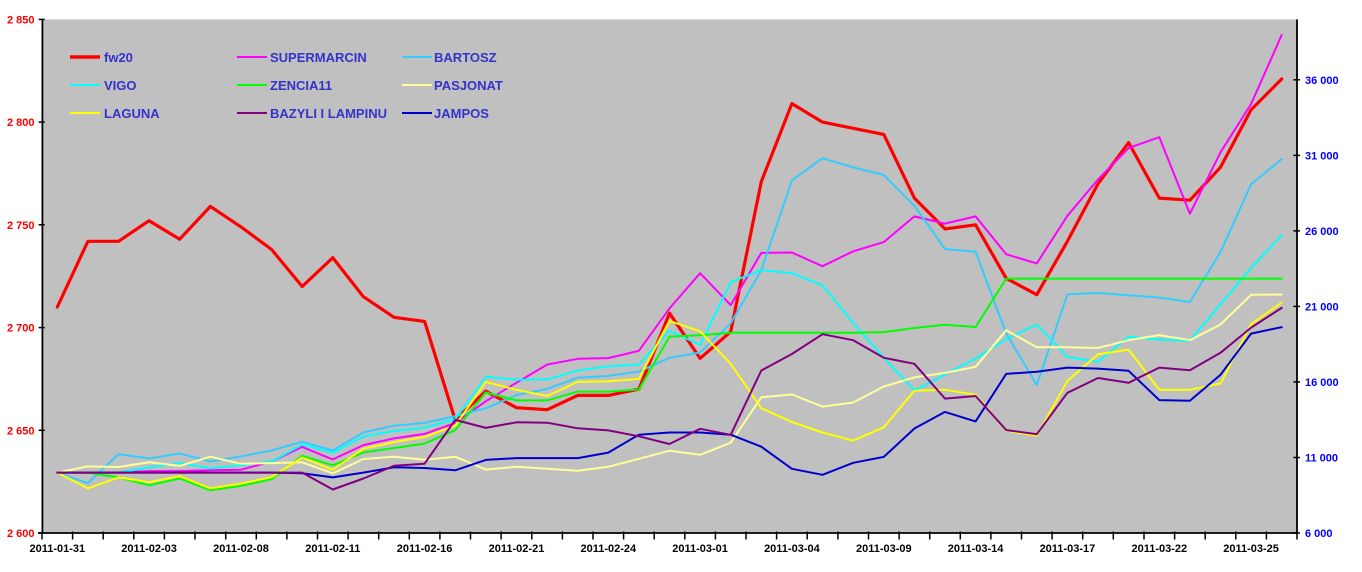  What do you see at coordinates (318, 57) in the screenshot?
I see `svg-text: SUPERMARCIN` at bounding box center [318, 57].